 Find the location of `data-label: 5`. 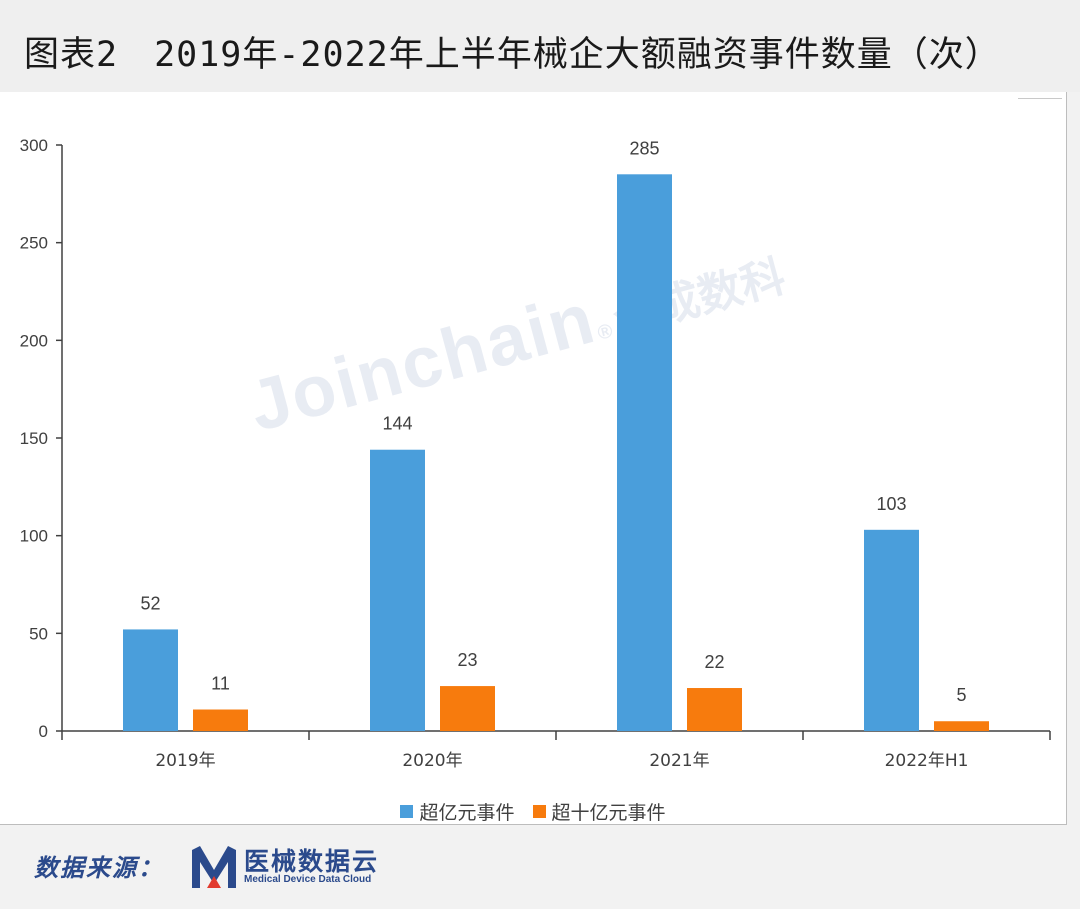

data-label: 5 is located at coordinates (961, 695).